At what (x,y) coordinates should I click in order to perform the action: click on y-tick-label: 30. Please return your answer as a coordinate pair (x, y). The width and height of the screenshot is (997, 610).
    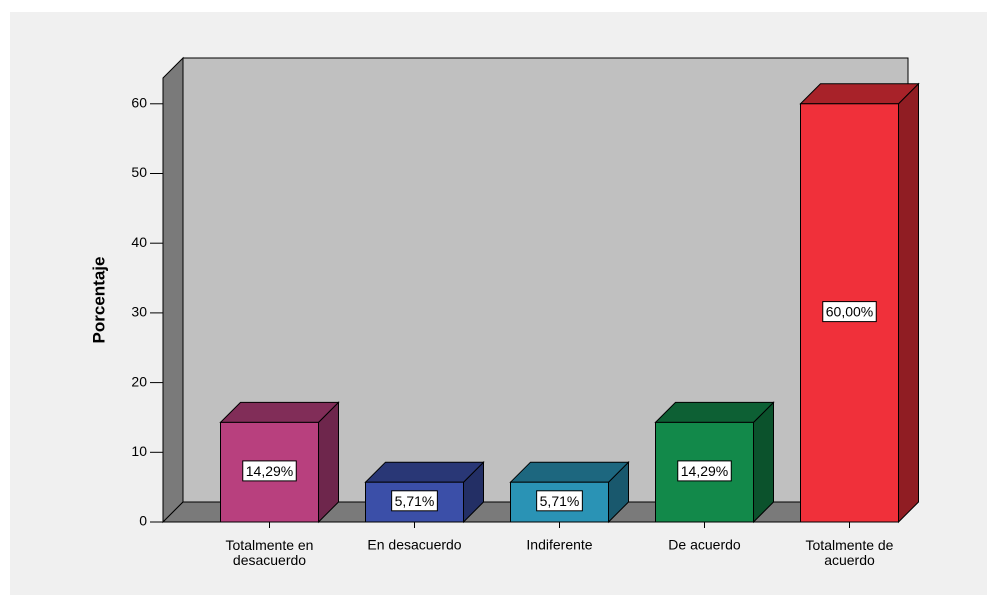
    Looking at the image, I should click on (139, 312).